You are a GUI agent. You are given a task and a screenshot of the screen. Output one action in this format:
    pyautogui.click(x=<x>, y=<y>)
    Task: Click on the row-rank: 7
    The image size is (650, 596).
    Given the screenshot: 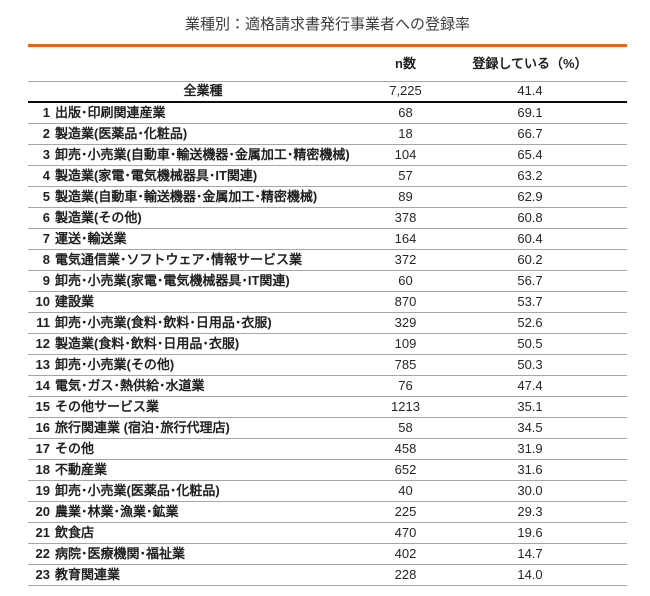 What is the action you would take?
    pyautogui.click(x=46, y=238)
    